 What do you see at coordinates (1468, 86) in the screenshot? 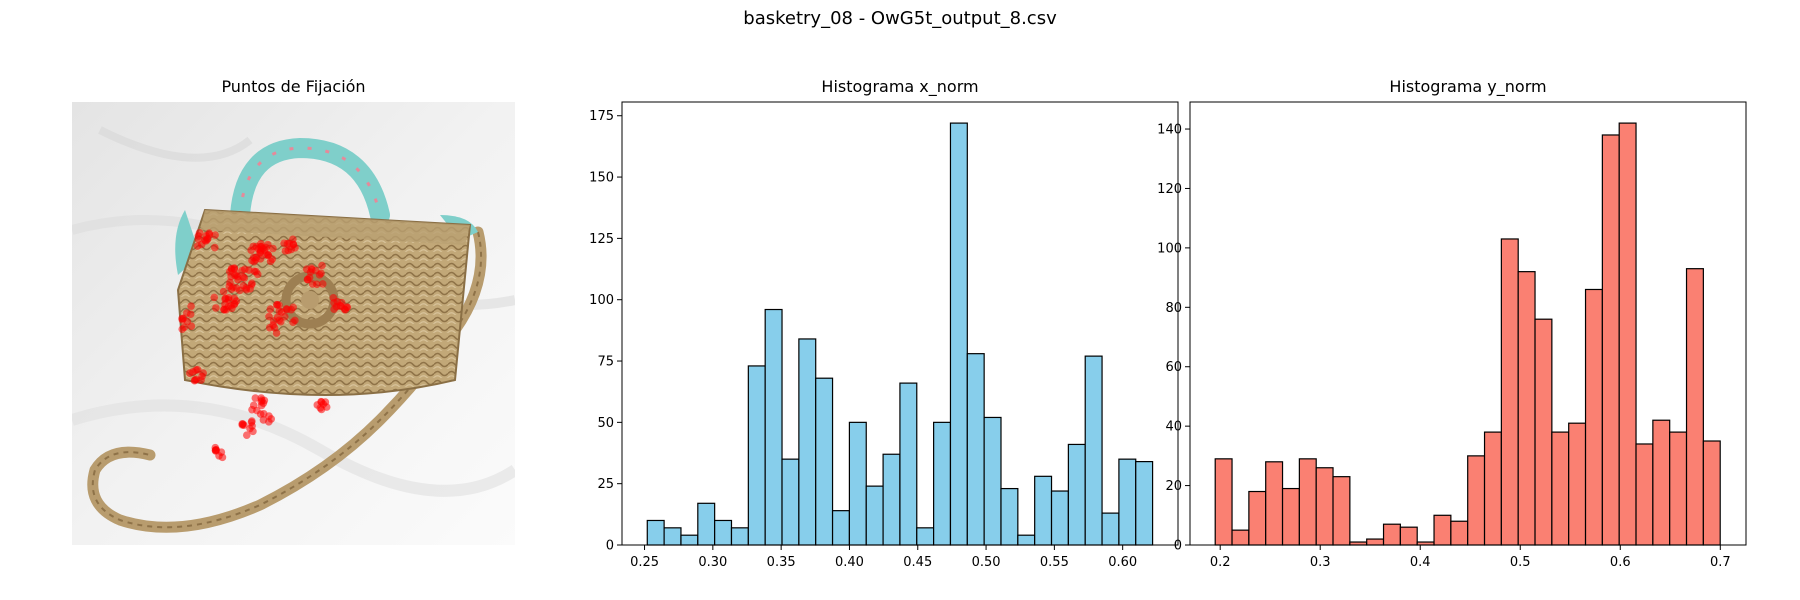
I see `histogram-y-title: Histograma y_norm` at bounding box center [1468, 86].